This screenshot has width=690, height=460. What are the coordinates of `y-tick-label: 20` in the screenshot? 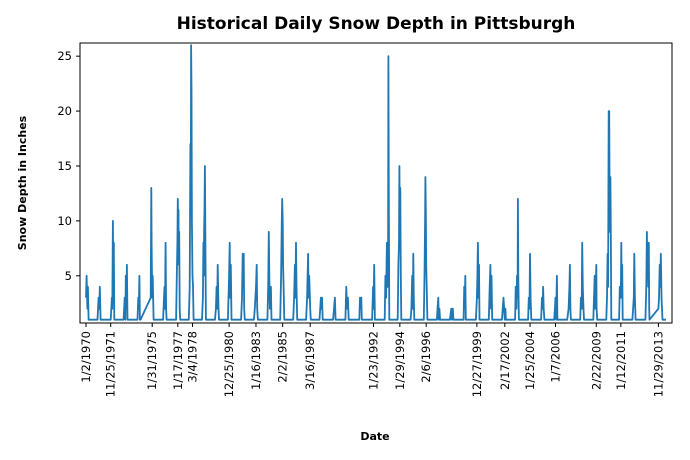 It's located at (64, 111).